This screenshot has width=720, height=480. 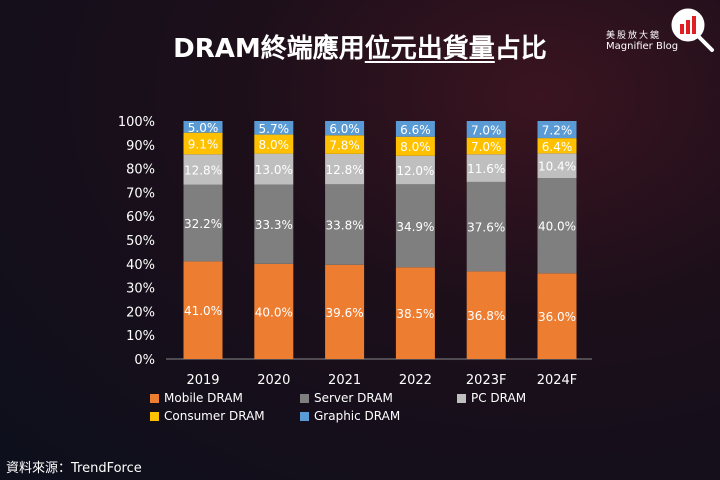 I want to click on data-label: 7.8%, so click(x=344, y=146).